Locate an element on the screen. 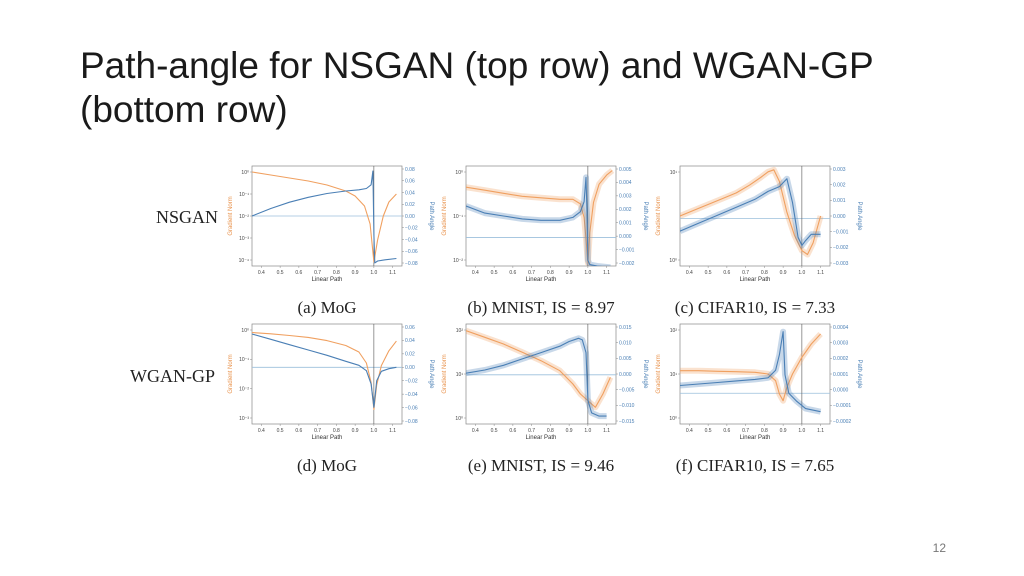 The height and width of the screenshot is (576, 1024). y-tick-label-left: 10¹ is located at coordinates (674, 375).